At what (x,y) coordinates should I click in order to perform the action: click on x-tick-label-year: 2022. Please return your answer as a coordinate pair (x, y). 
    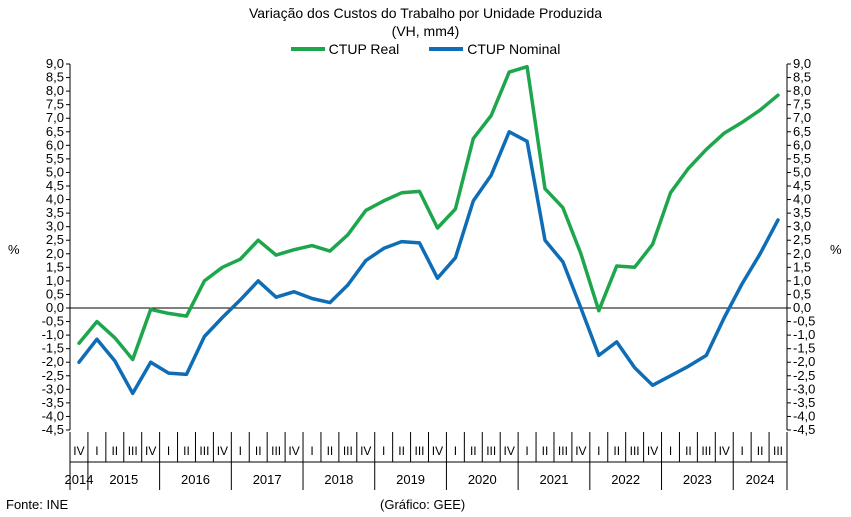
    Looking at the image, I should click on (625, 479).